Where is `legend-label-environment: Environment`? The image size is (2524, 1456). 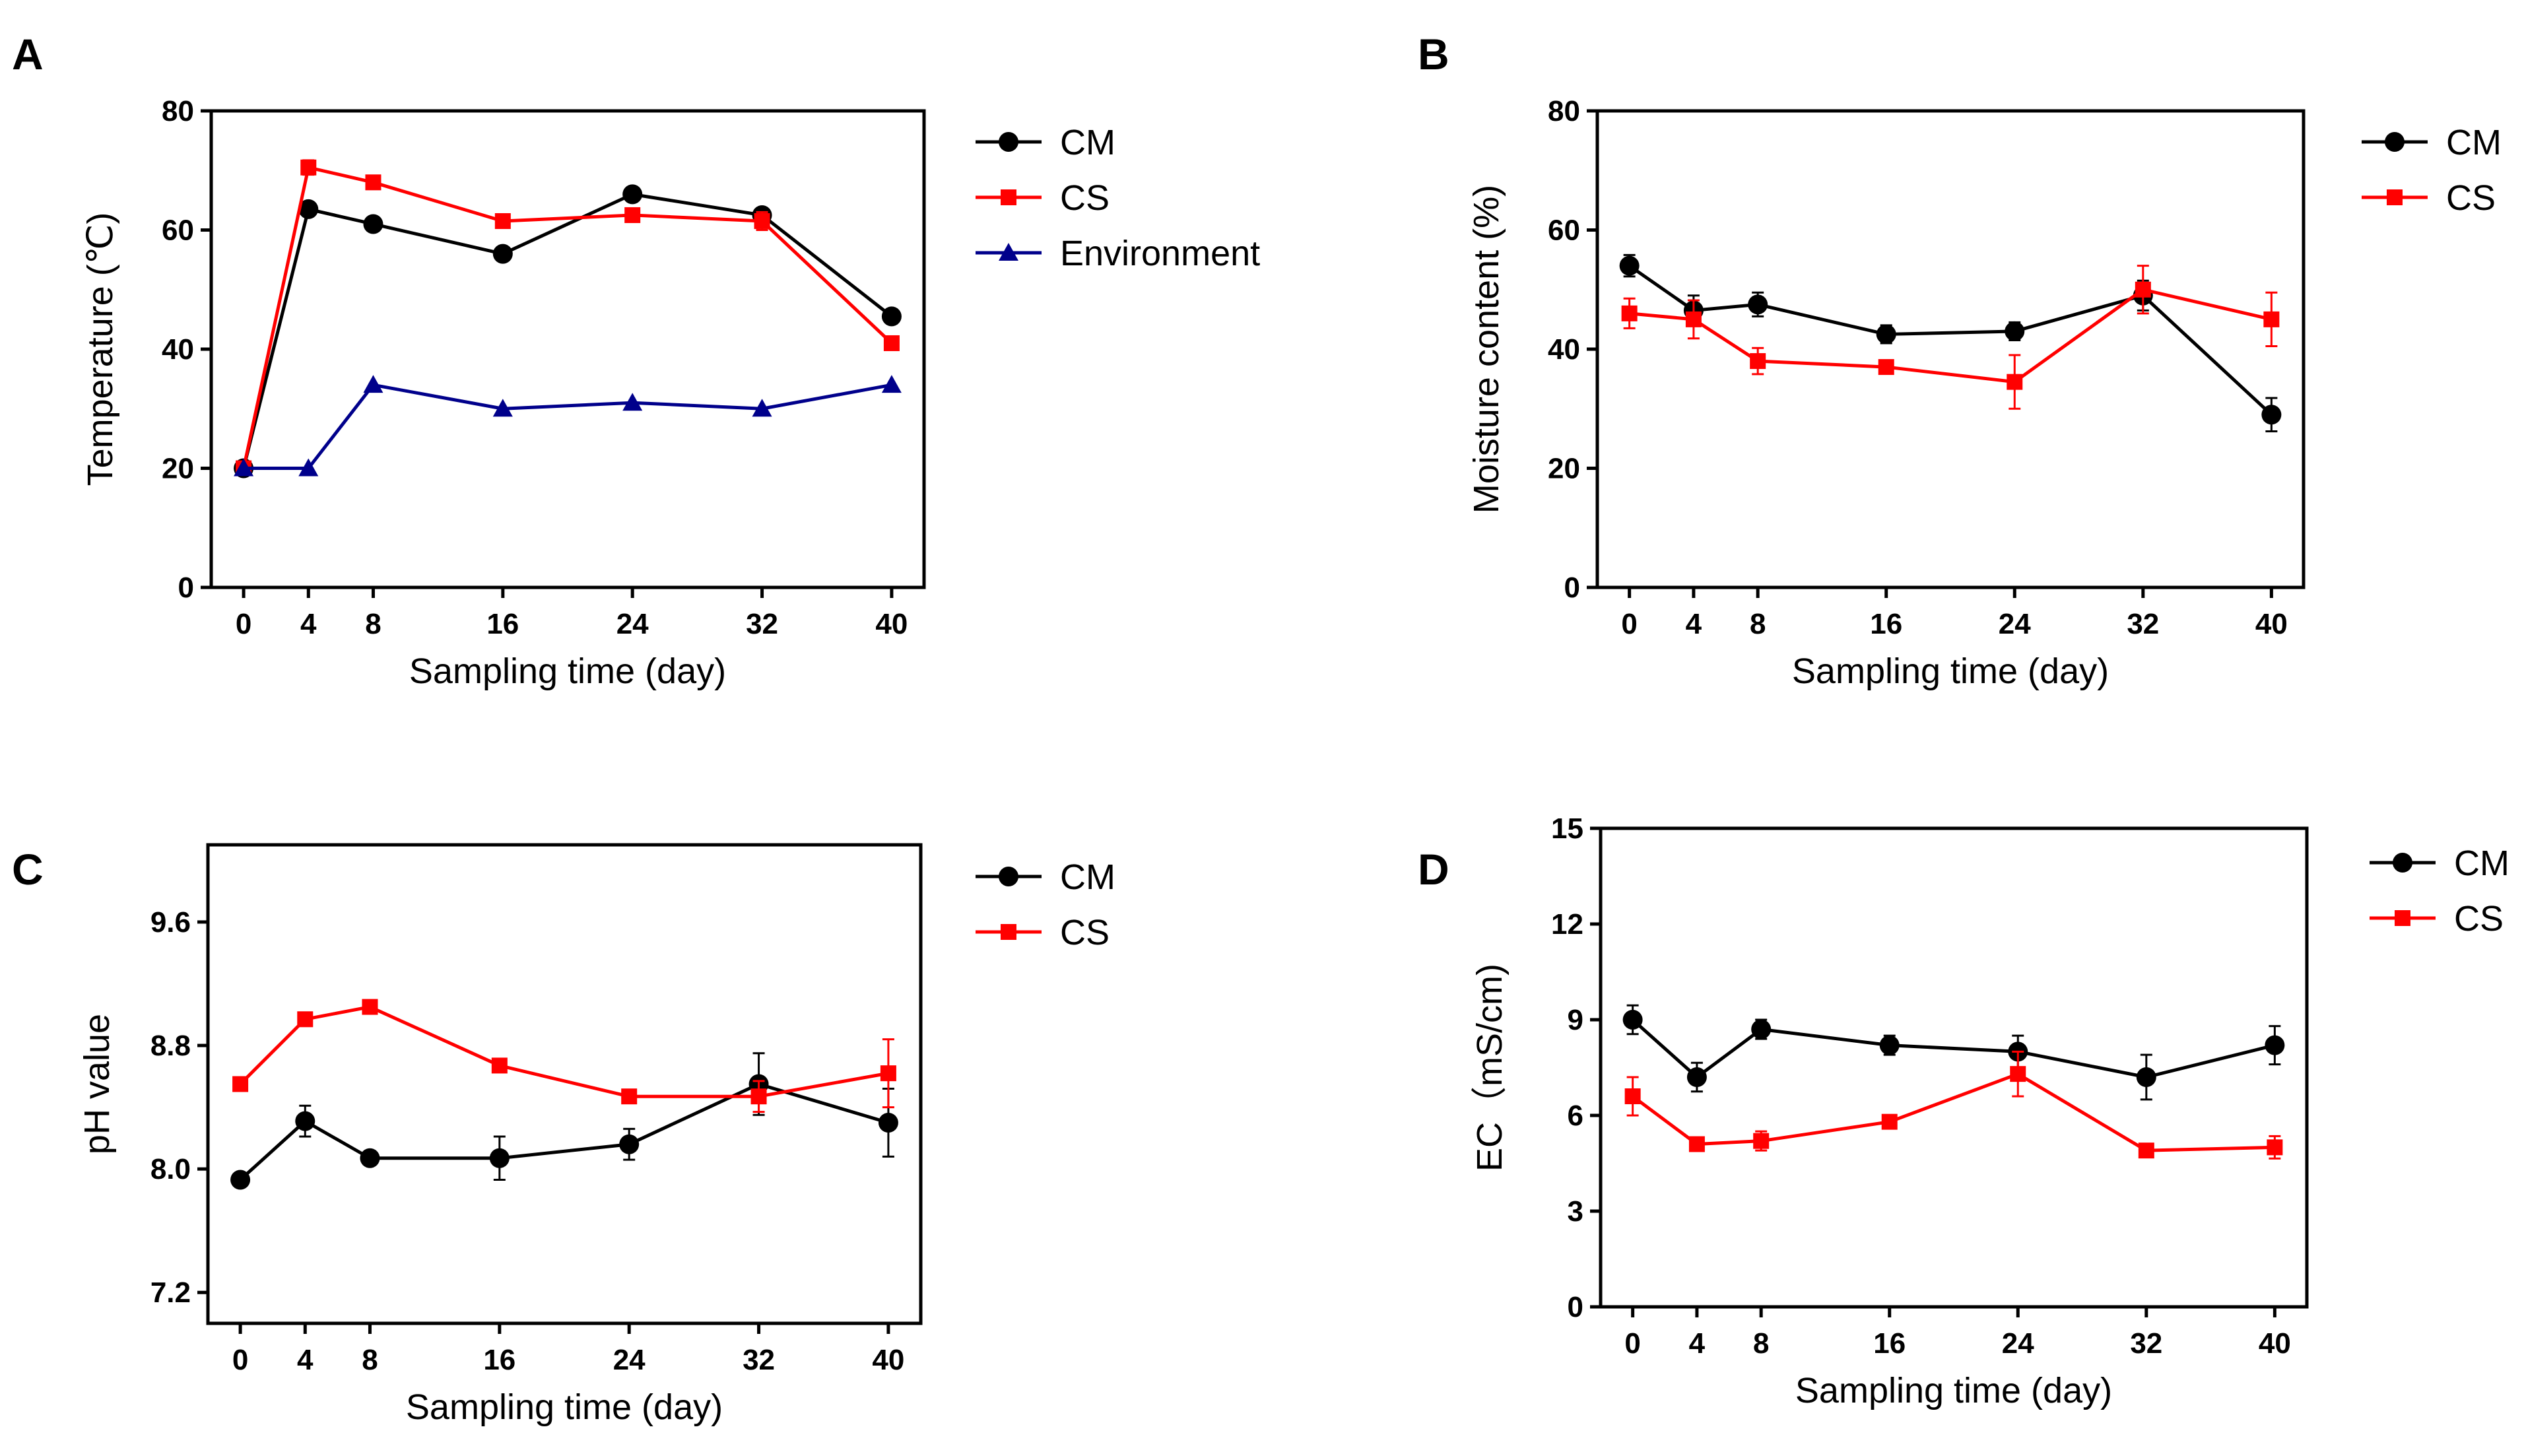 legend-label-environment: Environment is located at coordinates (1160, 253).